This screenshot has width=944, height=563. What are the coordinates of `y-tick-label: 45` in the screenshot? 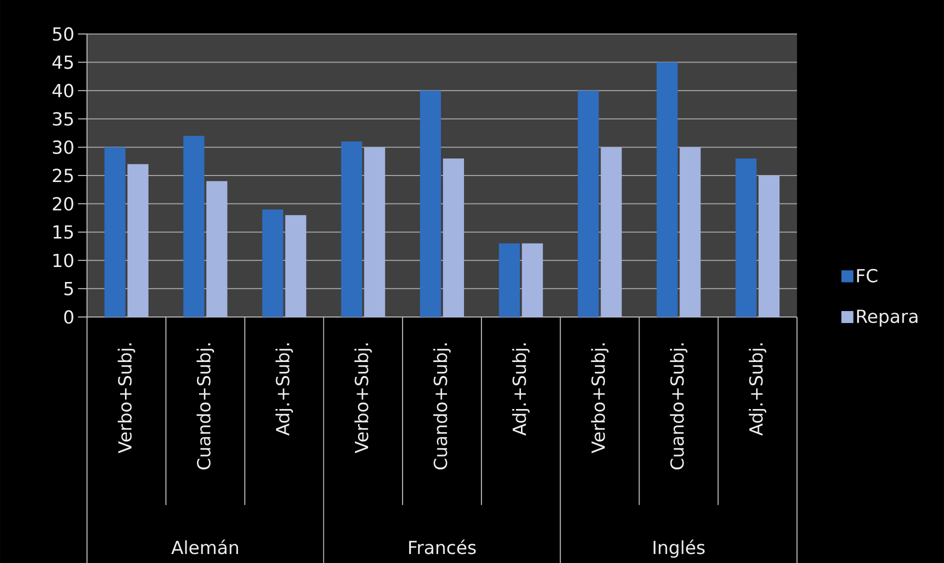 It's located at (62, 62).